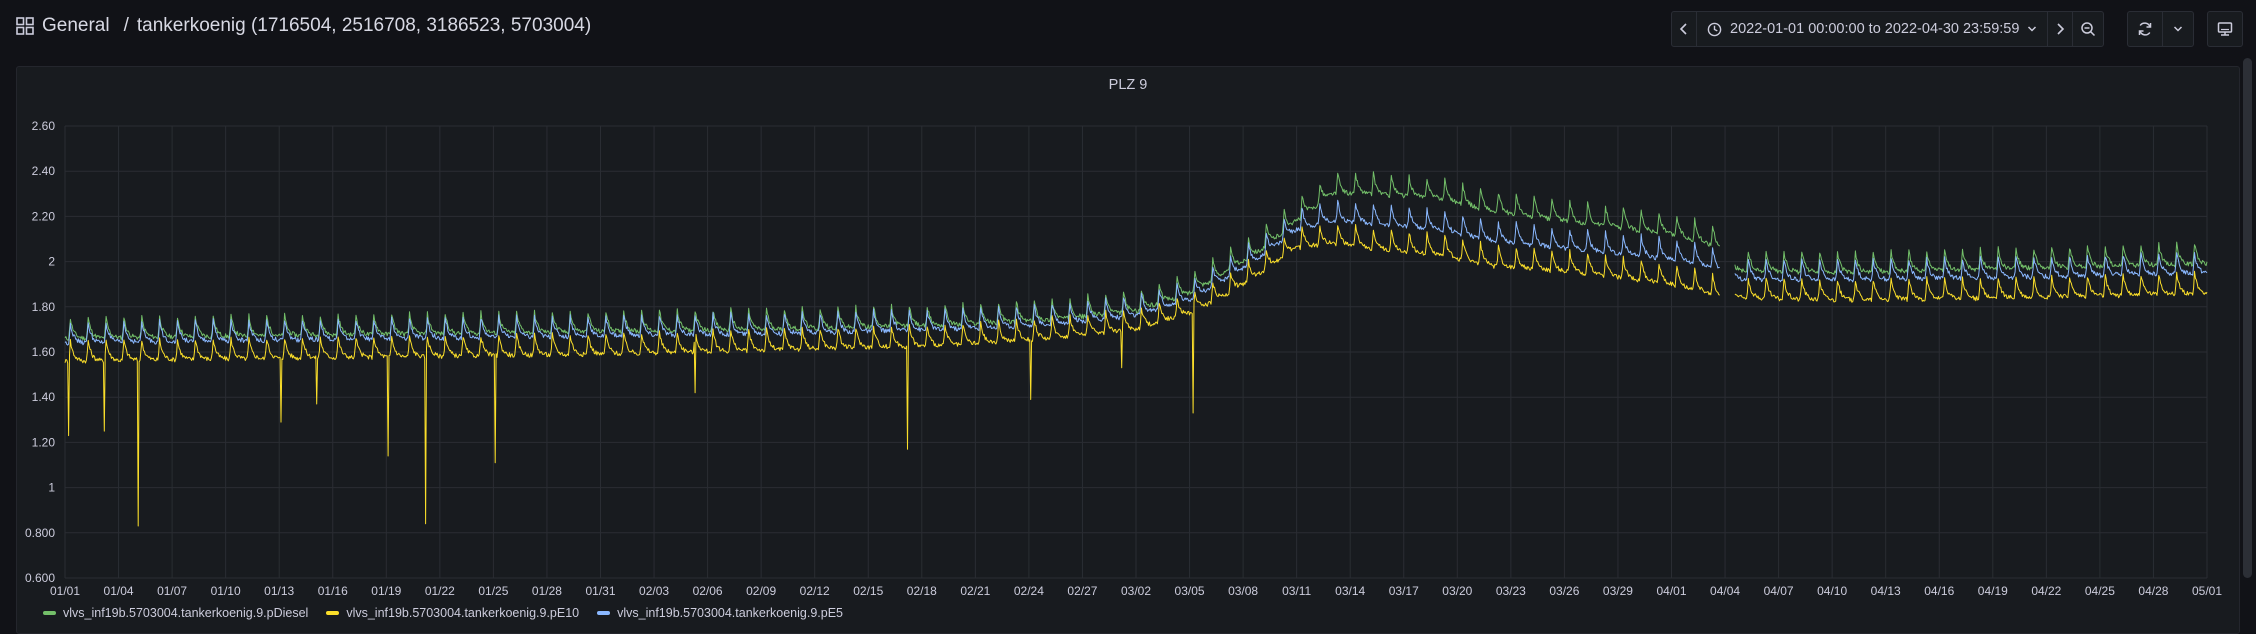 The height and width of the screenshot is (634, 2256). Describe the element at coordinates (547, 591) in the screenshot. I see `x-tick-label: 01/28` at that location.